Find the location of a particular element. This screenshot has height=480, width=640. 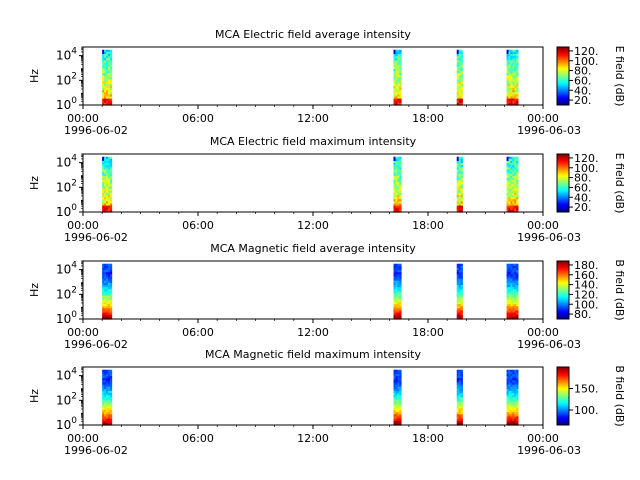

colorbar-tick-label: 100. is located at coordinates (586, 168).